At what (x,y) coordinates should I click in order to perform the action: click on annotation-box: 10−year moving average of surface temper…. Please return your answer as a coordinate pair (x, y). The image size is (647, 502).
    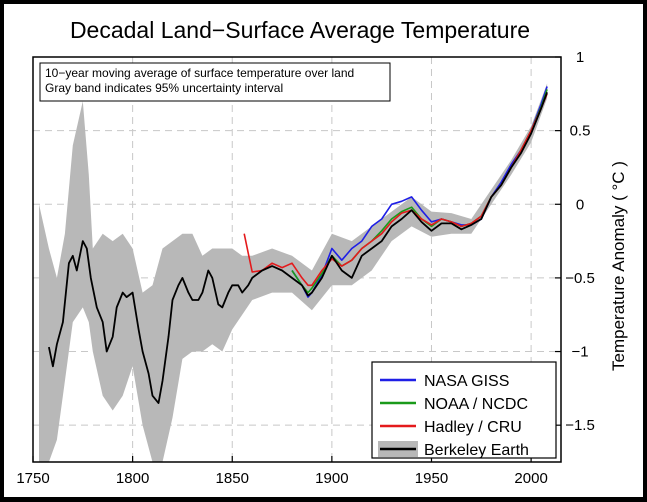
    Looking at the image, I should click on (215, 82).